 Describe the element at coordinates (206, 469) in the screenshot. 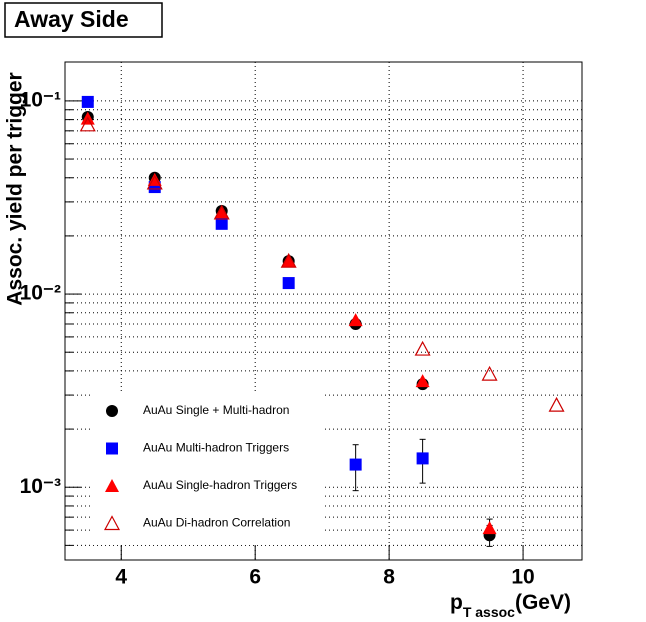

I see `legend` at that location.